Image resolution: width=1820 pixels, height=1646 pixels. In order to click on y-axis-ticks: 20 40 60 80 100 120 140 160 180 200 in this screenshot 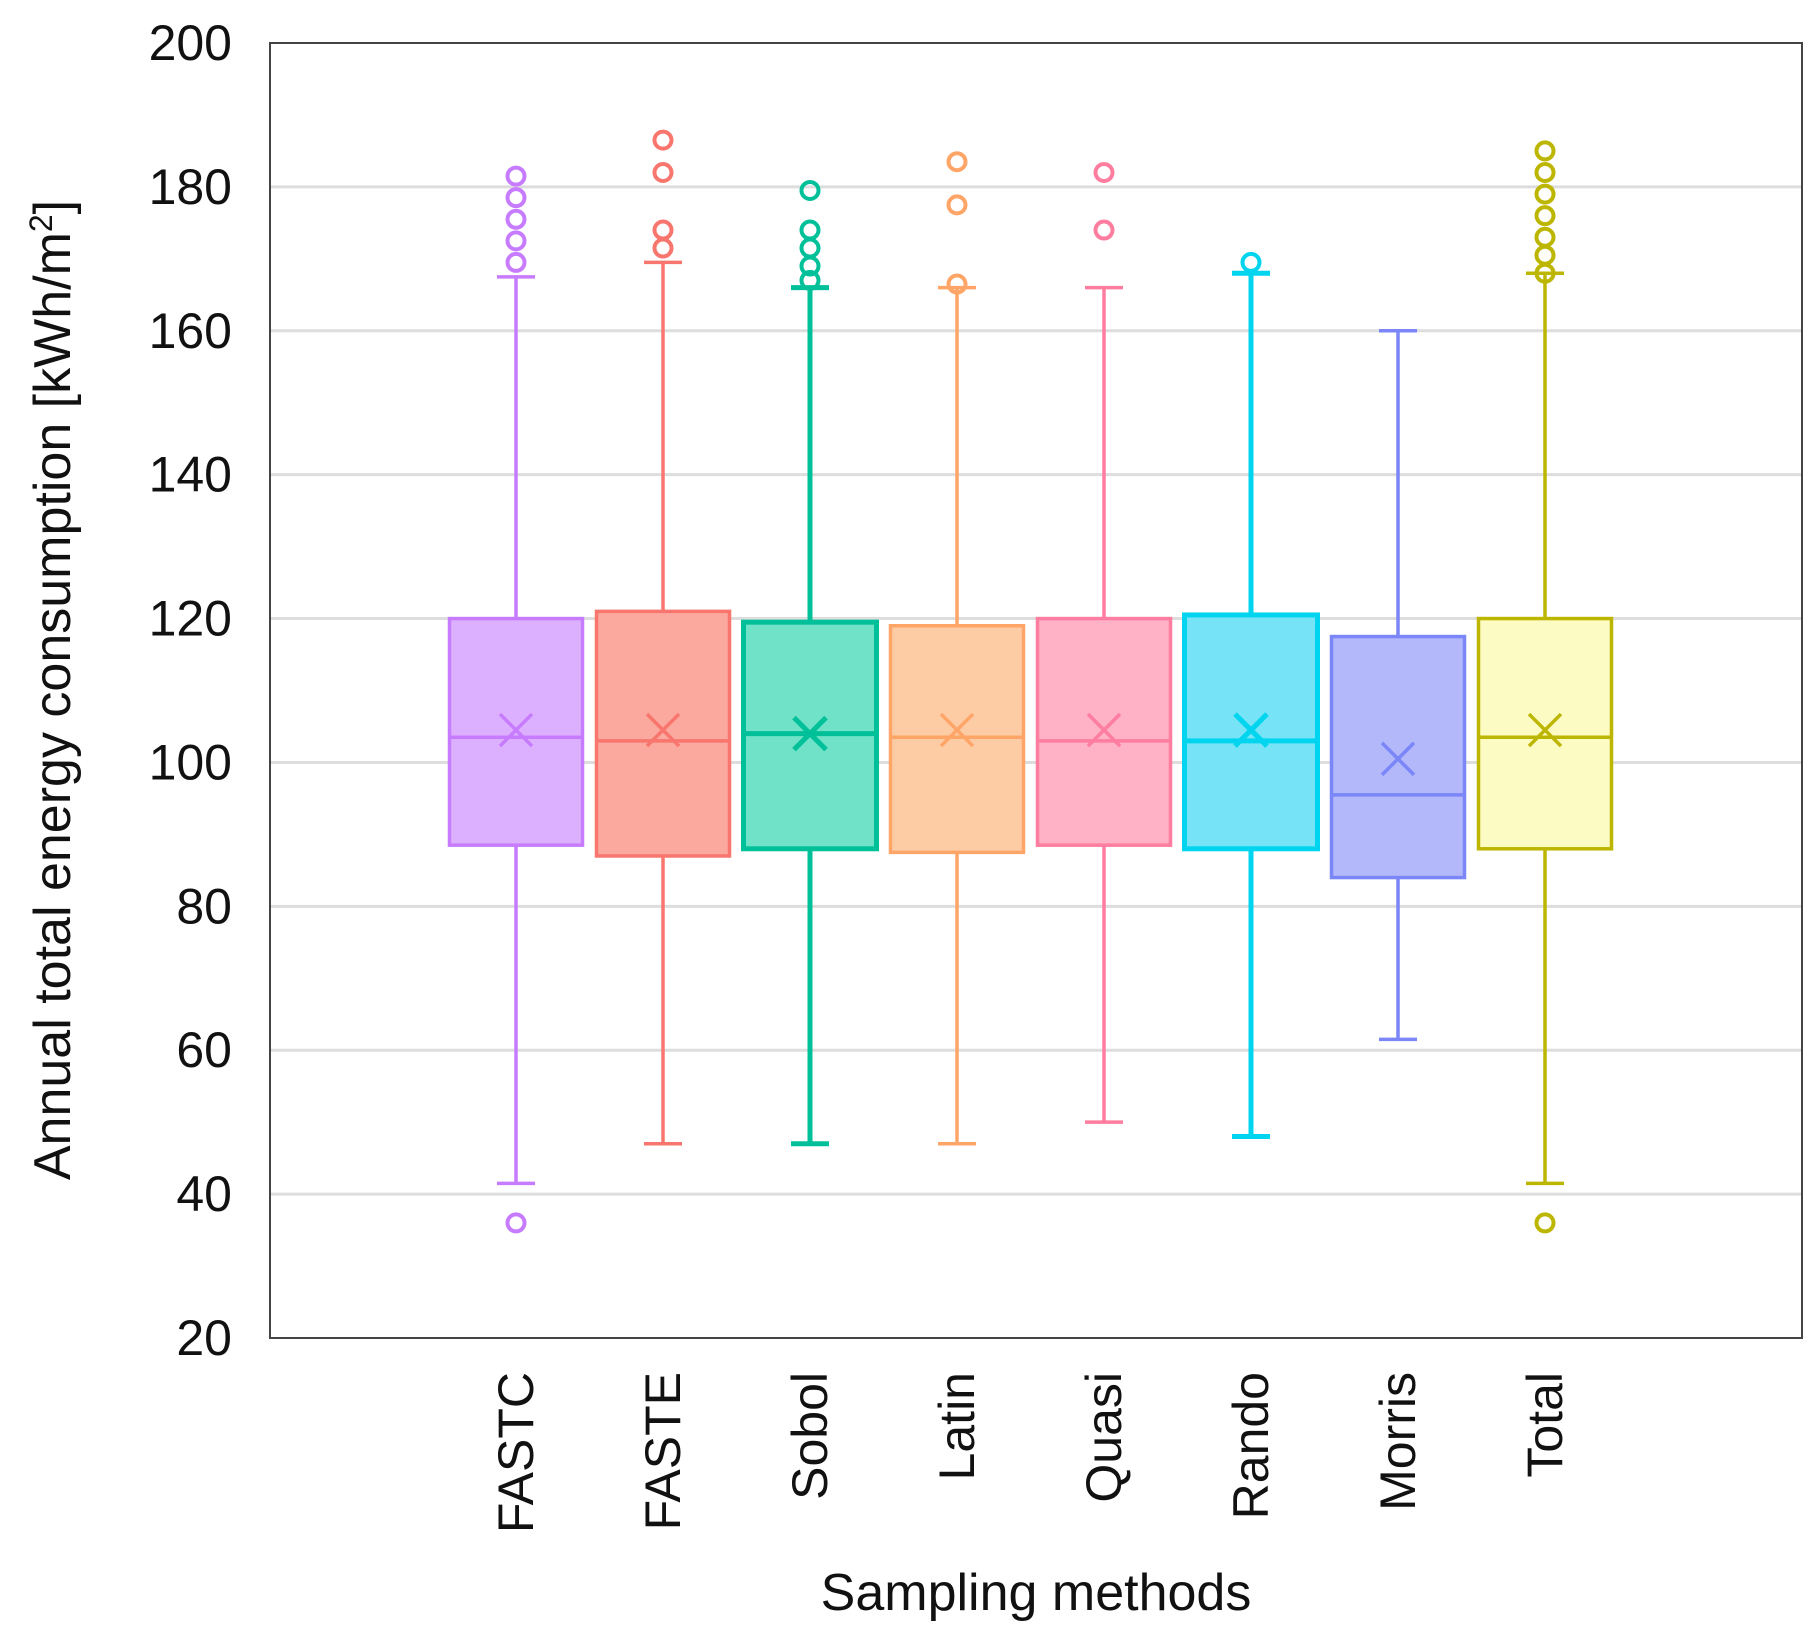, I will do `click(190, 690)`.